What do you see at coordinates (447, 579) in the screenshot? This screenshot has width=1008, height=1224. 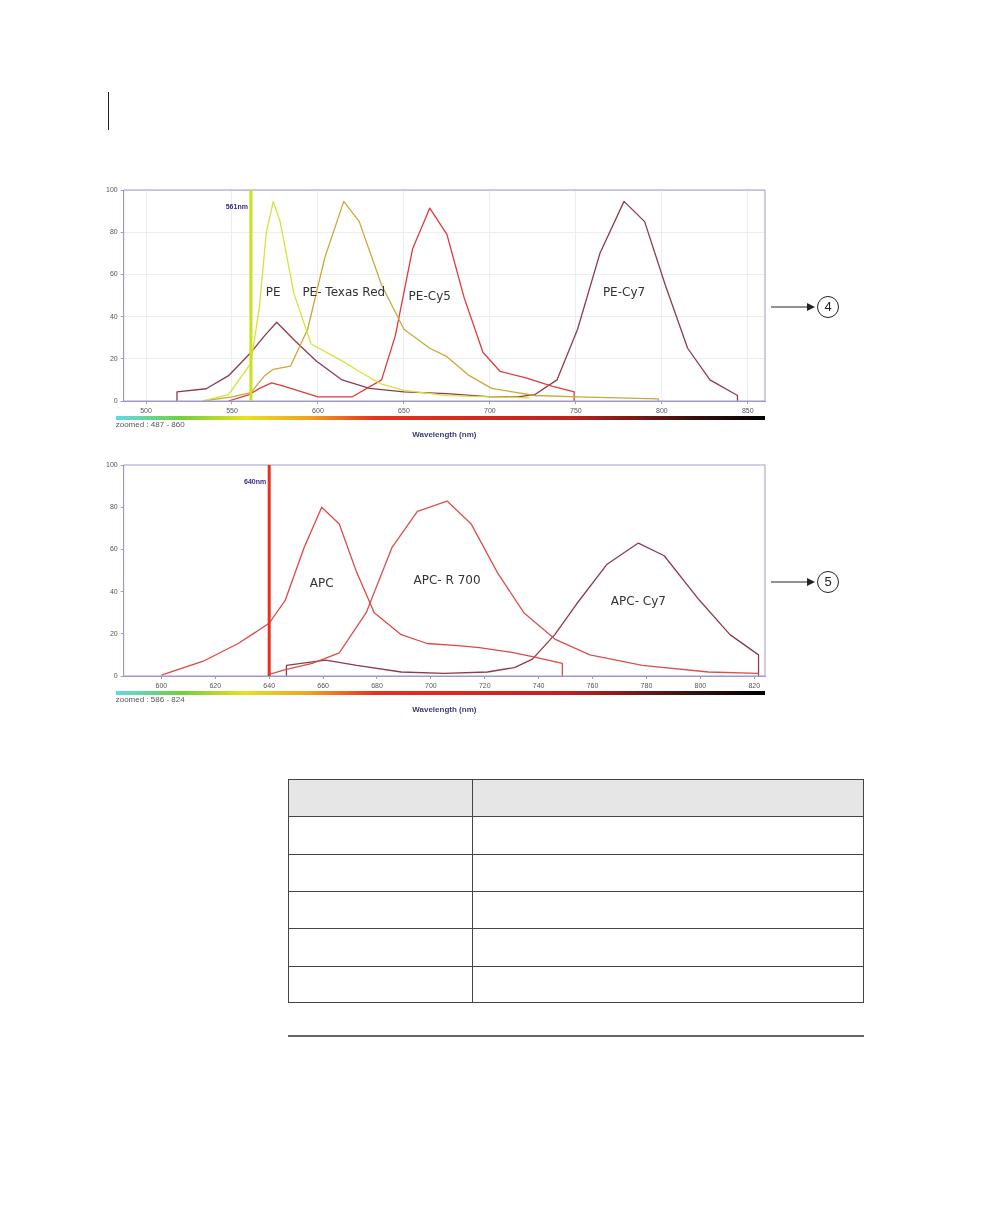 I see `series-label: APC- R 700` at bounding box center [447, 579].